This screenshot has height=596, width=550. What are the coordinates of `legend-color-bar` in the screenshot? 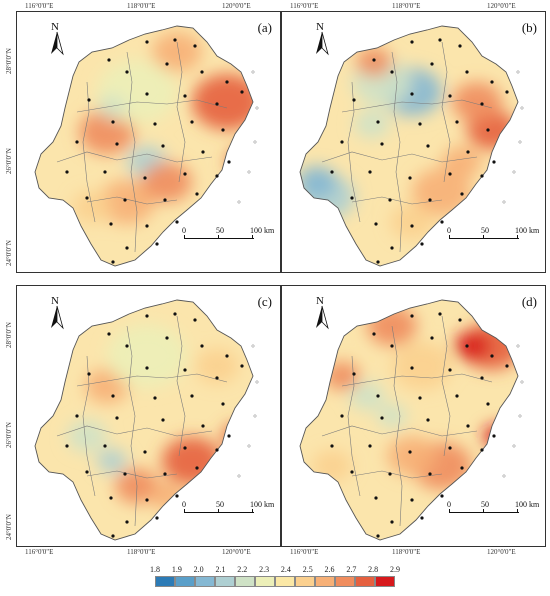 It's located at (275, 581).